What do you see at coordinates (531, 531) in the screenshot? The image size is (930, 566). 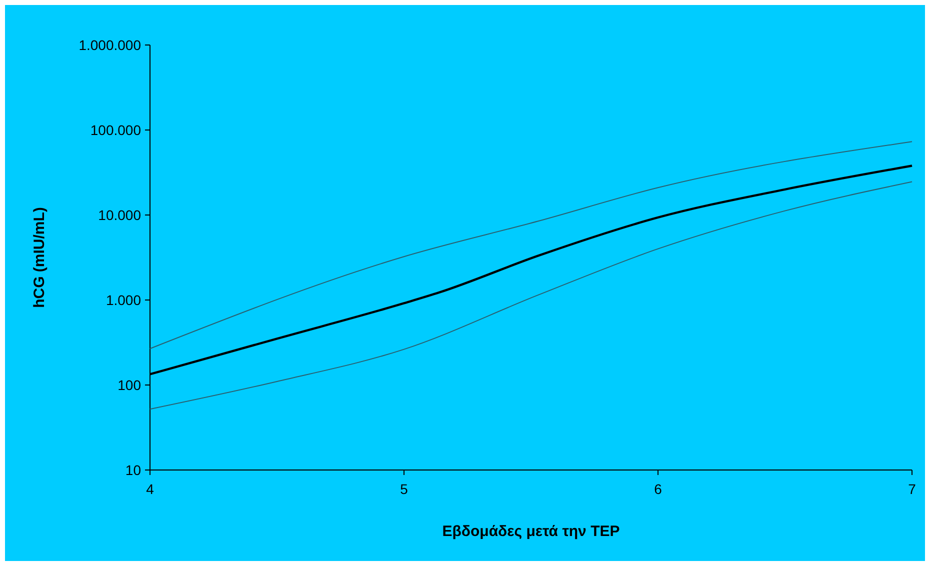 I see `x-axis-title: Εβδομάδες μετά την ΤΕΡ` at bounding box center [531, 531].